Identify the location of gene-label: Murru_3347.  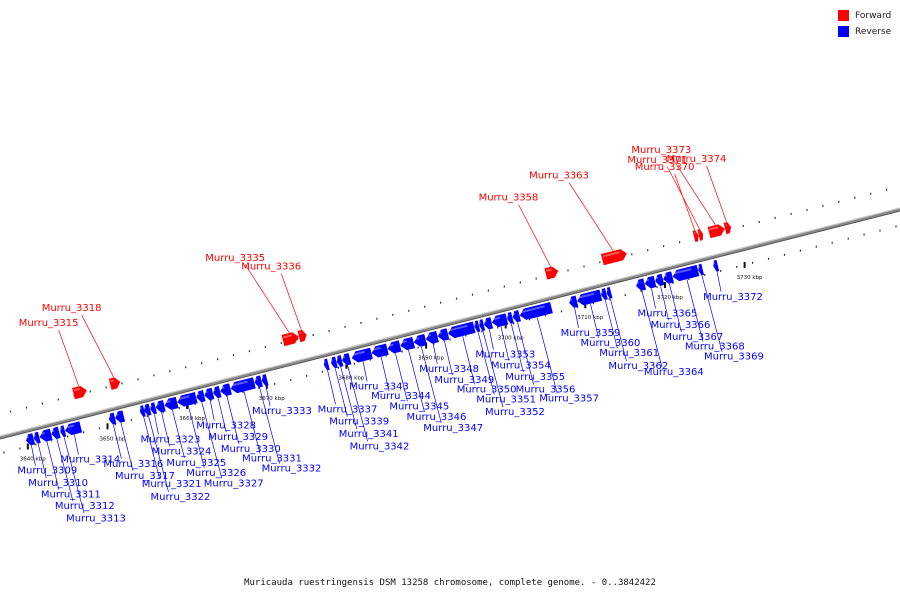
(453, 428).